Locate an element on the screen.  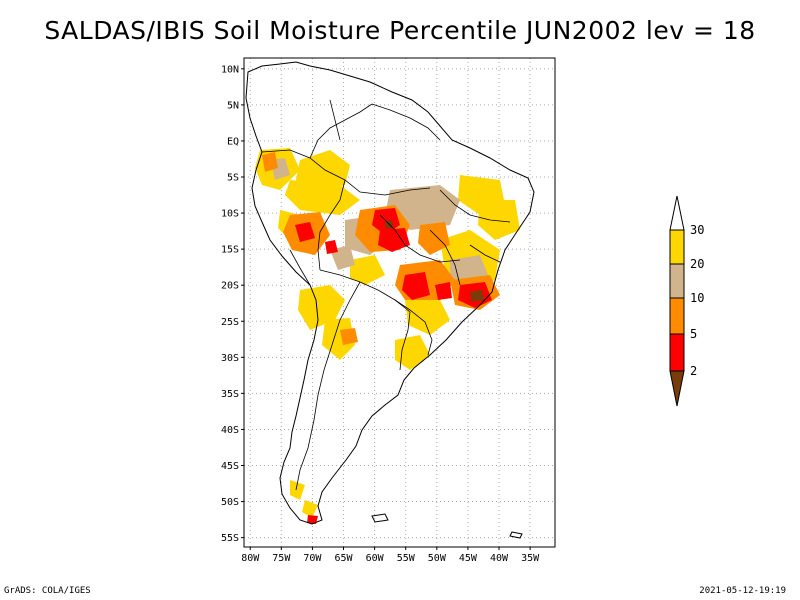
latitude-tick-label: 55S is located at coordinates (230, 538).